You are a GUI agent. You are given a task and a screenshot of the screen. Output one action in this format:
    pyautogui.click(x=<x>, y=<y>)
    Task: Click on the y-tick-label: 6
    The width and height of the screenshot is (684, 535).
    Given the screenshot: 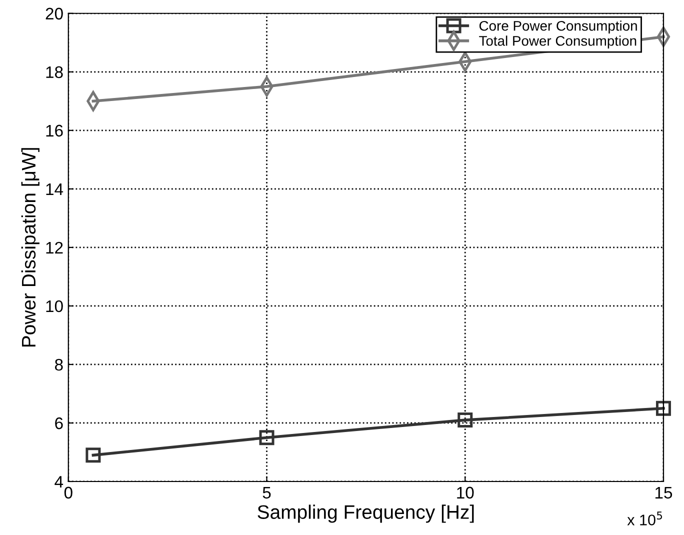 What is the action you would take?
    pyautogui.click(x=59, y=423)
    